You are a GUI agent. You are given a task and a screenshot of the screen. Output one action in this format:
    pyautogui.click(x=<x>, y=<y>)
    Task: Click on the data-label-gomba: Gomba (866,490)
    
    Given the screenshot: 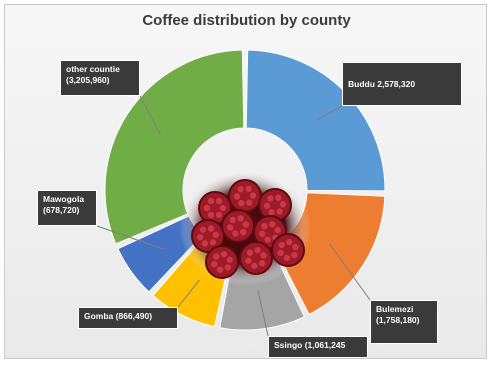 What is the action you would take?
    pyautogui.click(x=128, y=318)
    